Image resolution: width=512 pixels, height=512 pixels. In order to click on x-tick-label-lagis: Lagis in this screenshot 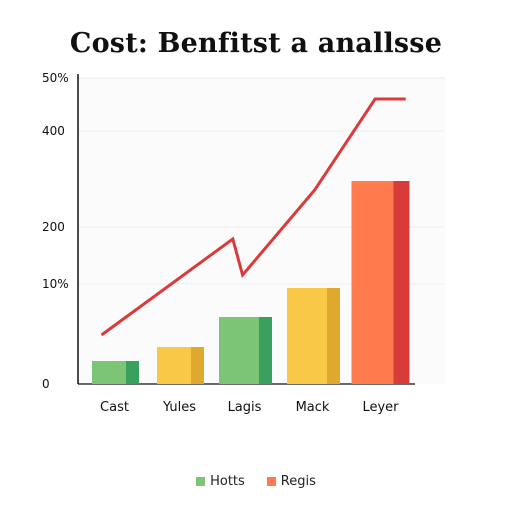, I will do `click(245, 407)`.